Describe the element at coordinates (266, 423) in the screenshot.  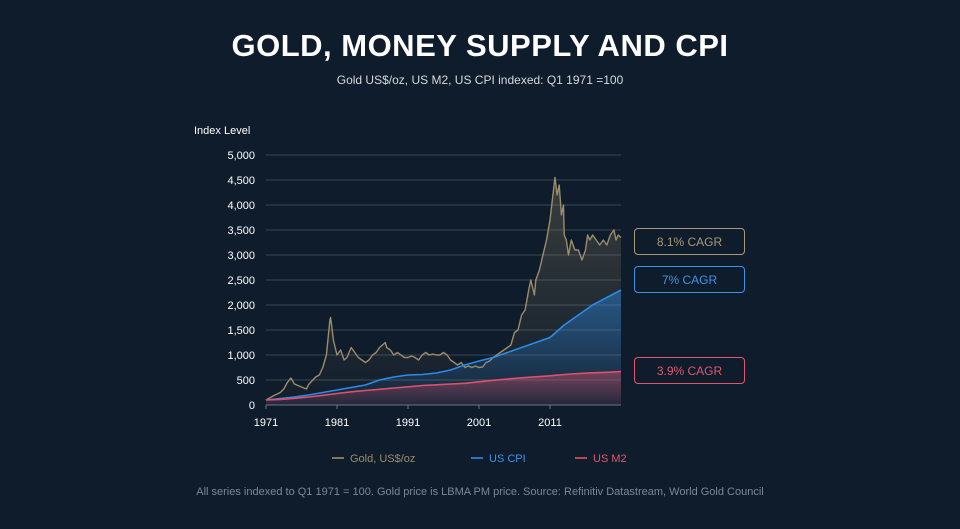
I see `x-tick-label: 1971` at that location.